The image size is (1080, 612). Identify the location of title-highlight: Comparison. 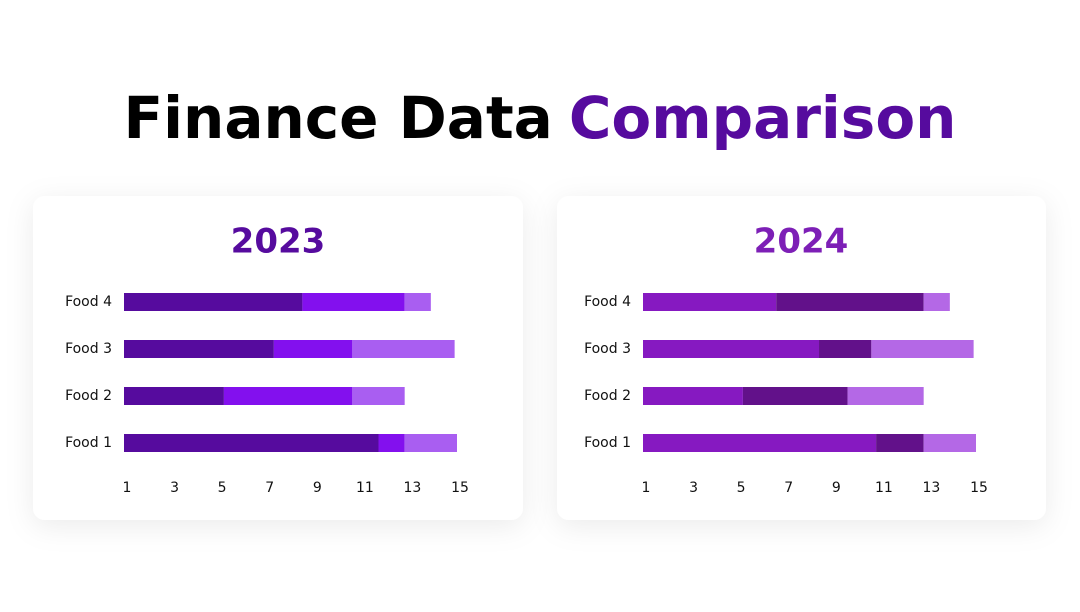
(763, 118).